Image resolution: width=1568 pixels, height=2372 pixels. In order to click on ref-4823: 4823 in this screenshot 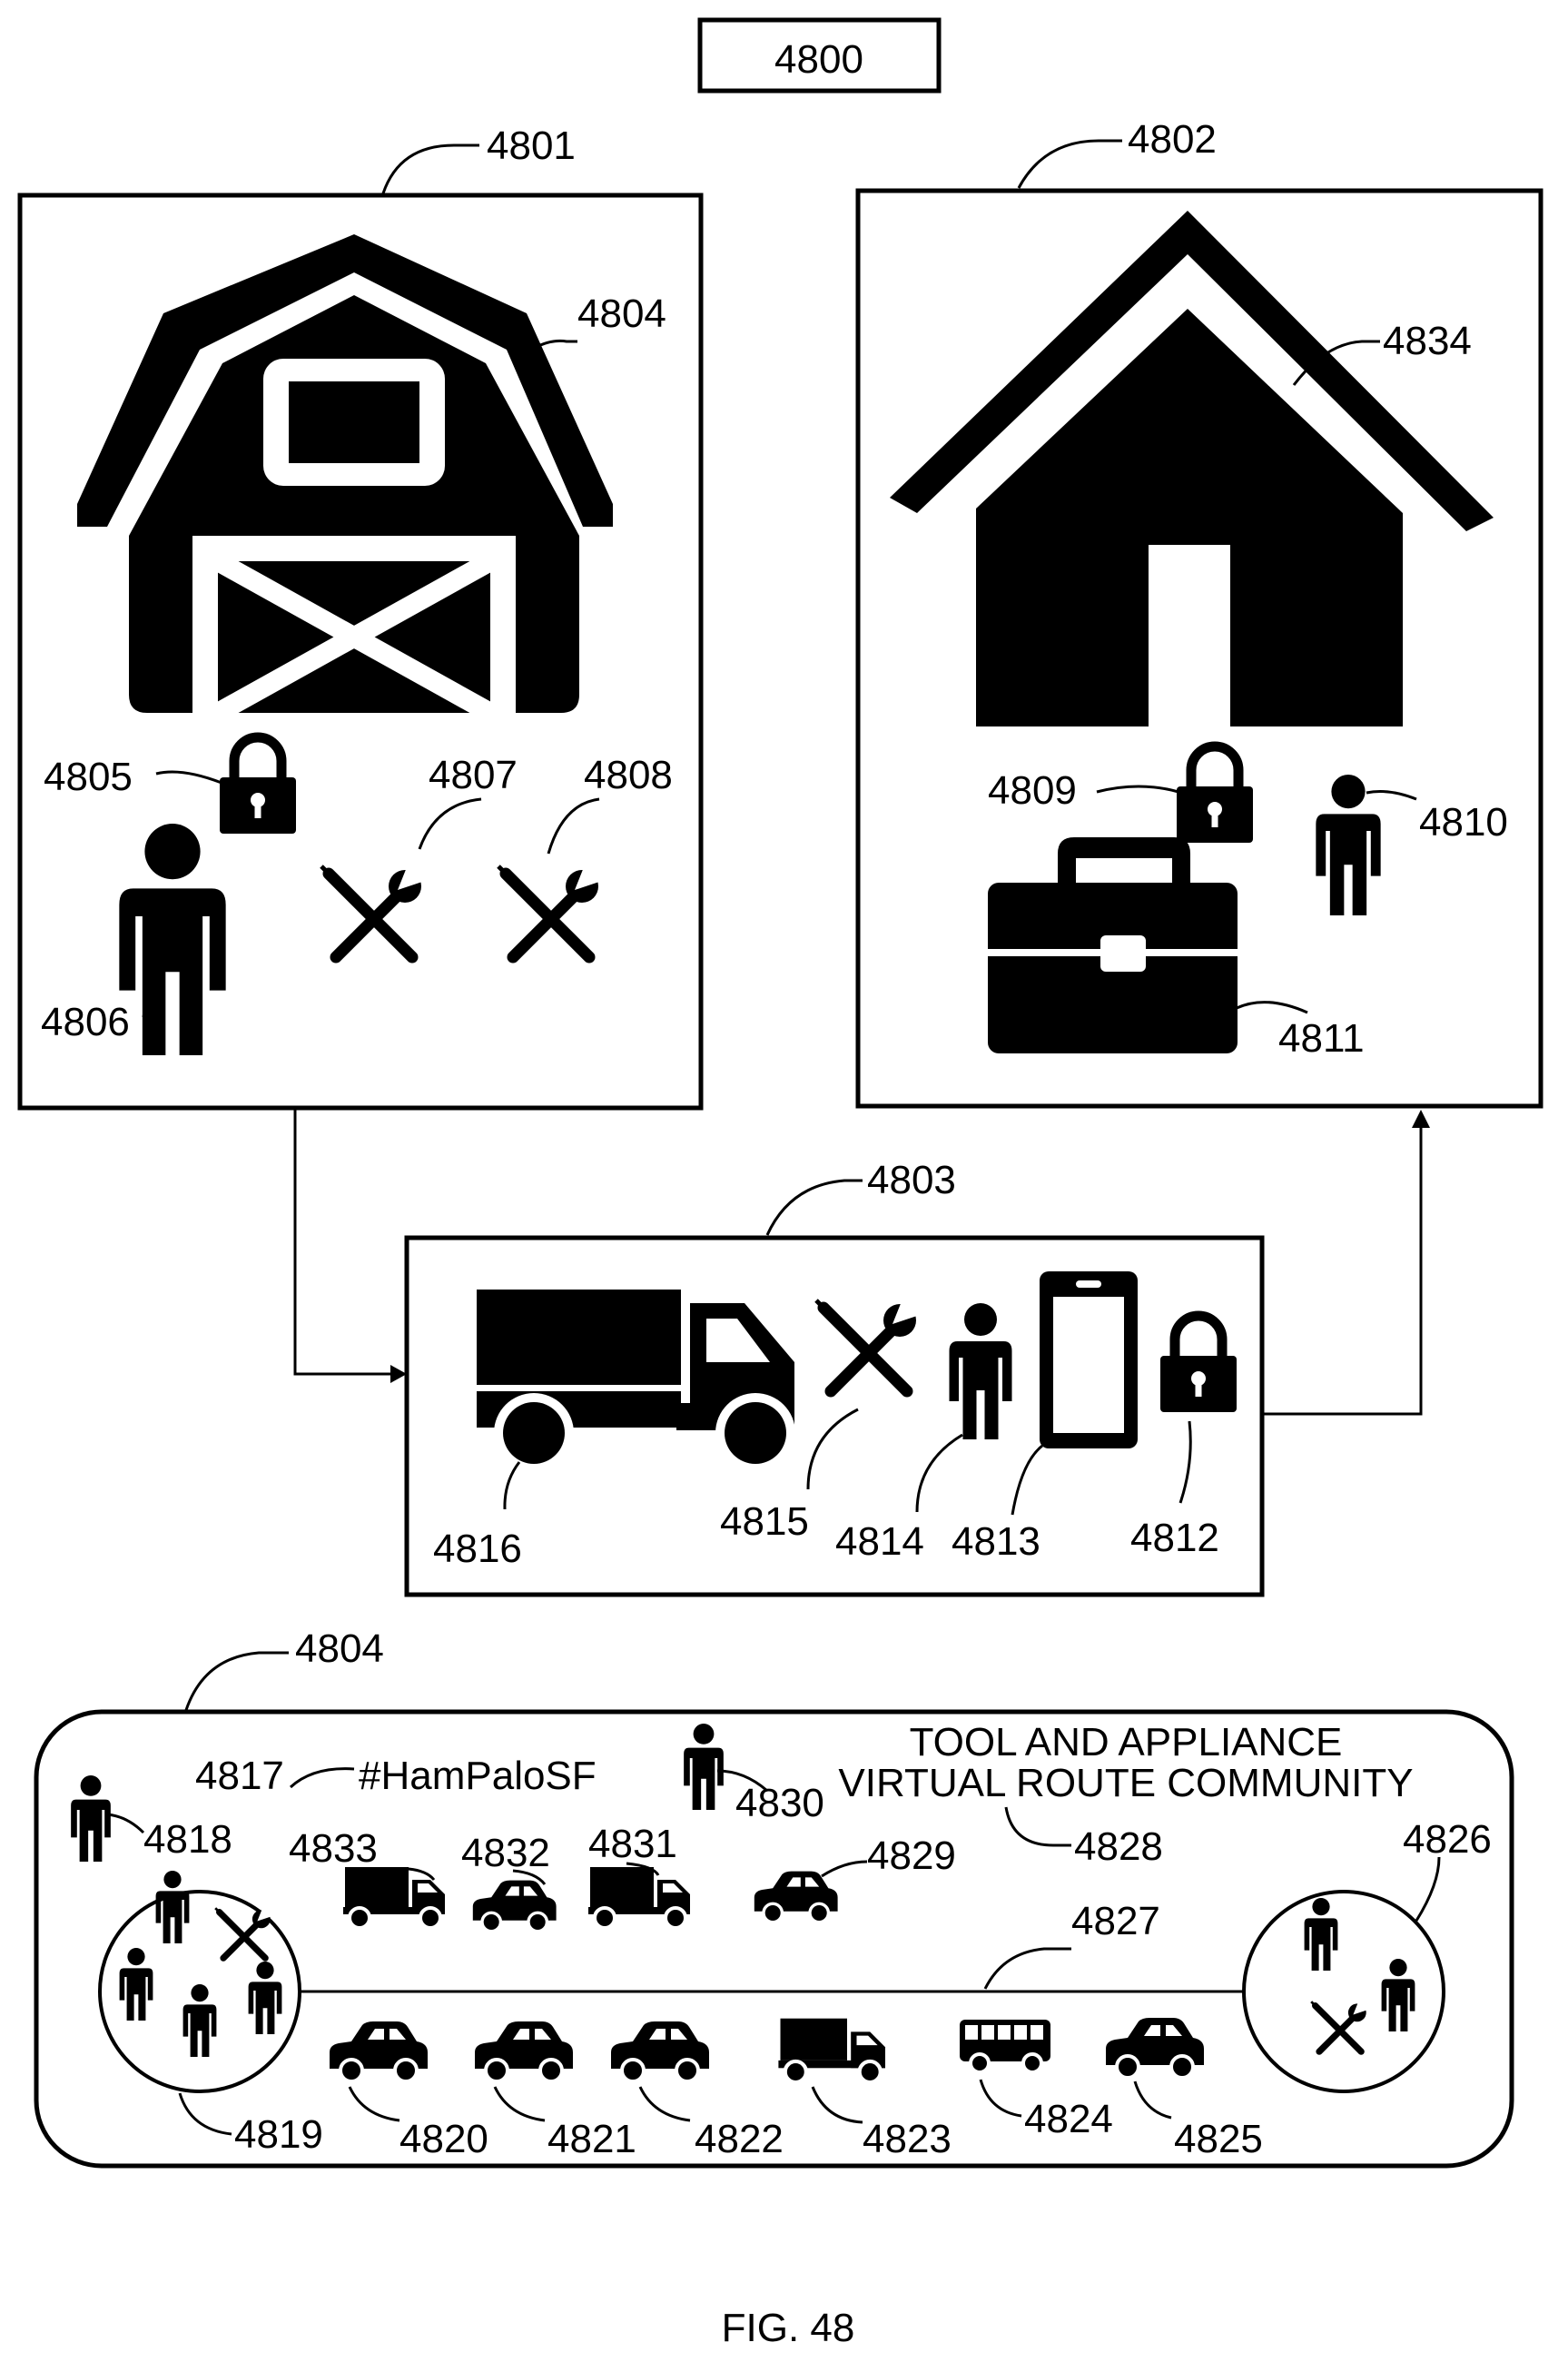, I will do `click(908, 2139)`.